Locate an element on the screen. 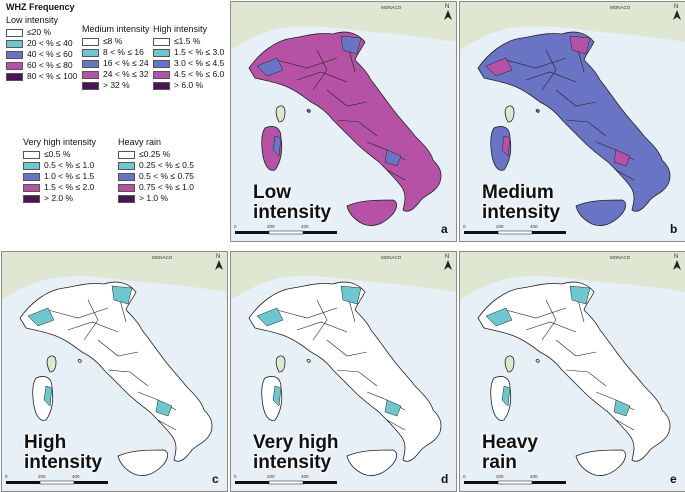  panel-title-line2: intensity is located at coordinates (292, 212).